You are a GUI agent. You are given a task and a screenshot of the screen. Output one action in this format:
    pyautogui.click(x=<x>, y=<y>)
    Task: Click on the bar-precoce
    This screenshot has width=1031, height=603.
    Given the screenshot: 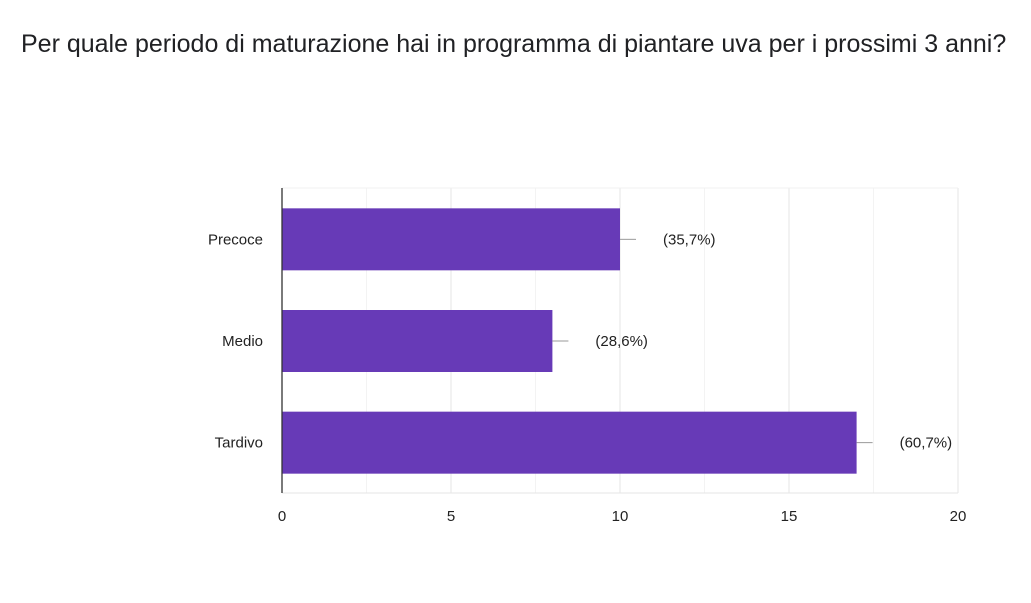 What is the action you would take?
    pyautogui.click(x=451, y=239)
    